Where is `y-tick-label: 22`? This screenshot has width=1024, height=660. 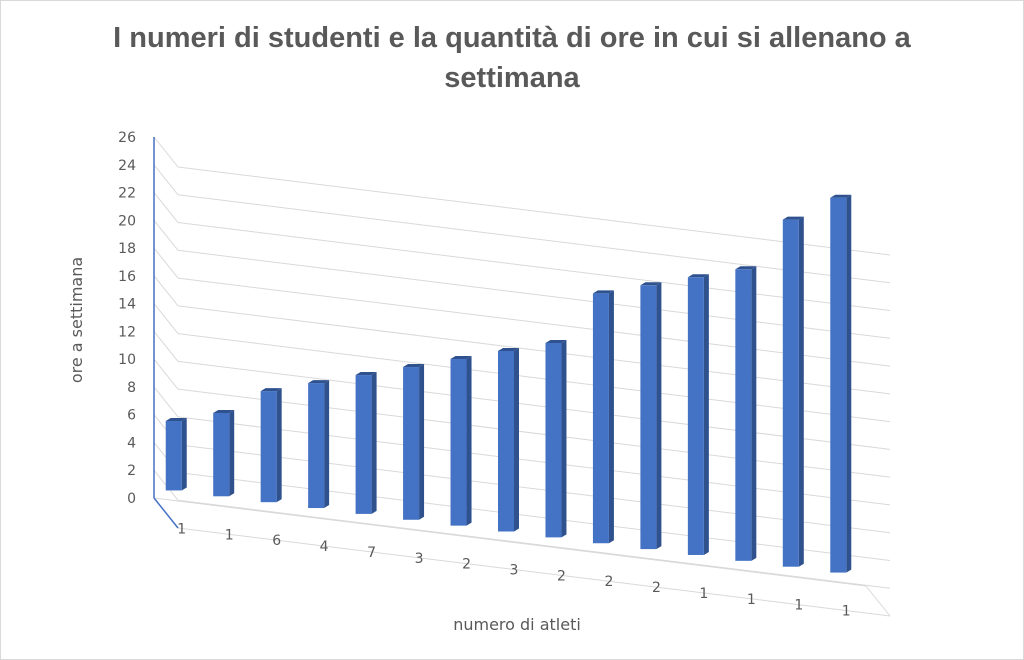 y-tick-label: 22 is located at coordinates (127, 194).